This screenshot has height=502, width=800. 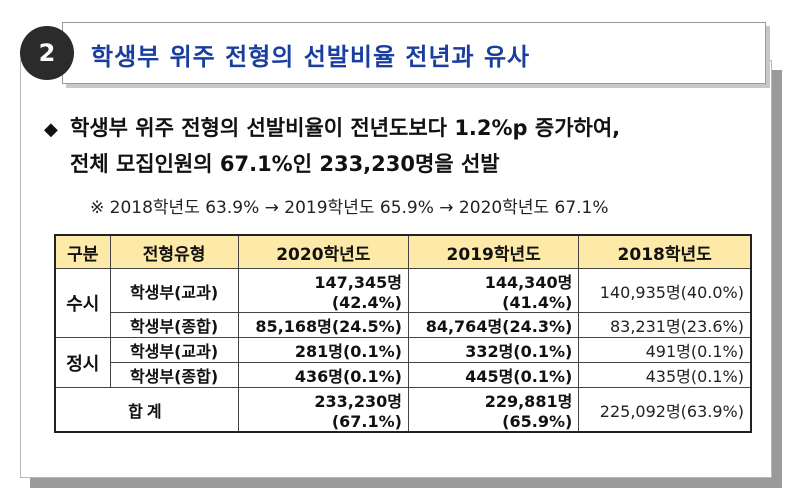 I want to click on value-2020: 85,168명(24.5%), so click(x=323, y=325).